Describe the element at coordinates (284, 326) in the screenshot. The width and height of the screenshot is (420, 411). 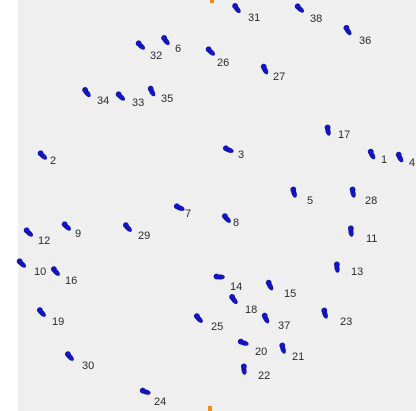
I see `point-label: 37` at that location.